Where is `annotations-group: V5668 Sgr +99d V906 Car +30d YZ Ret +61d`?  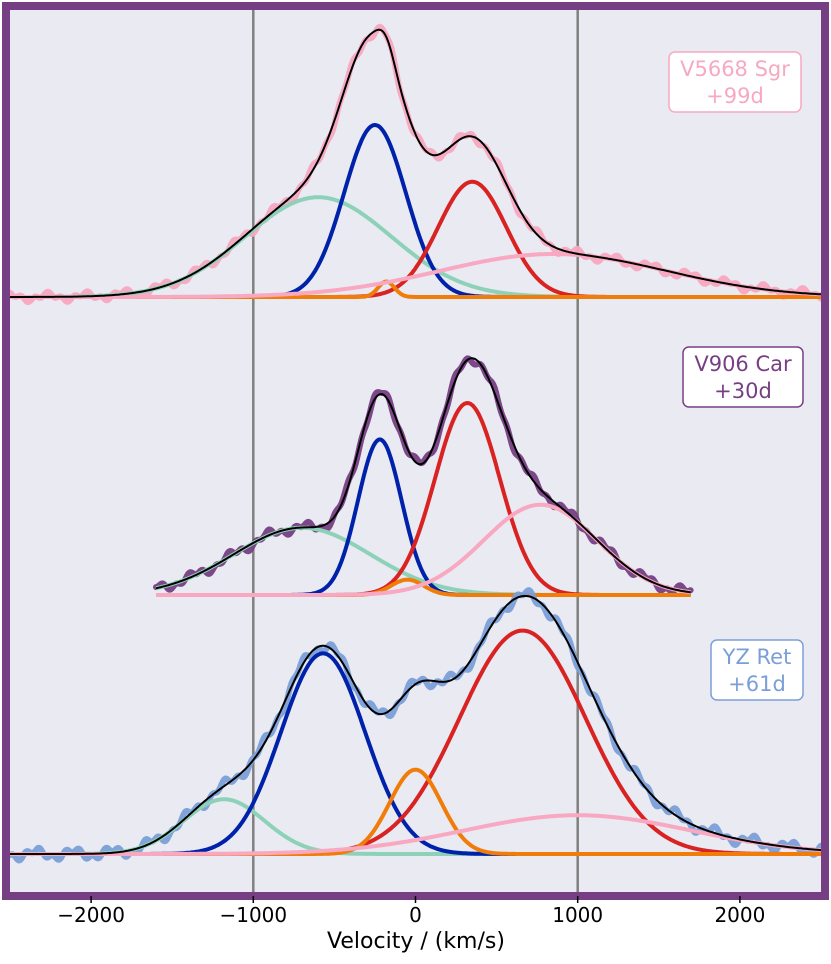
annotations-group: V5668 Sgr +99d V906 Car +30d YZ Ret +61d is located at coordinates (736, 376).